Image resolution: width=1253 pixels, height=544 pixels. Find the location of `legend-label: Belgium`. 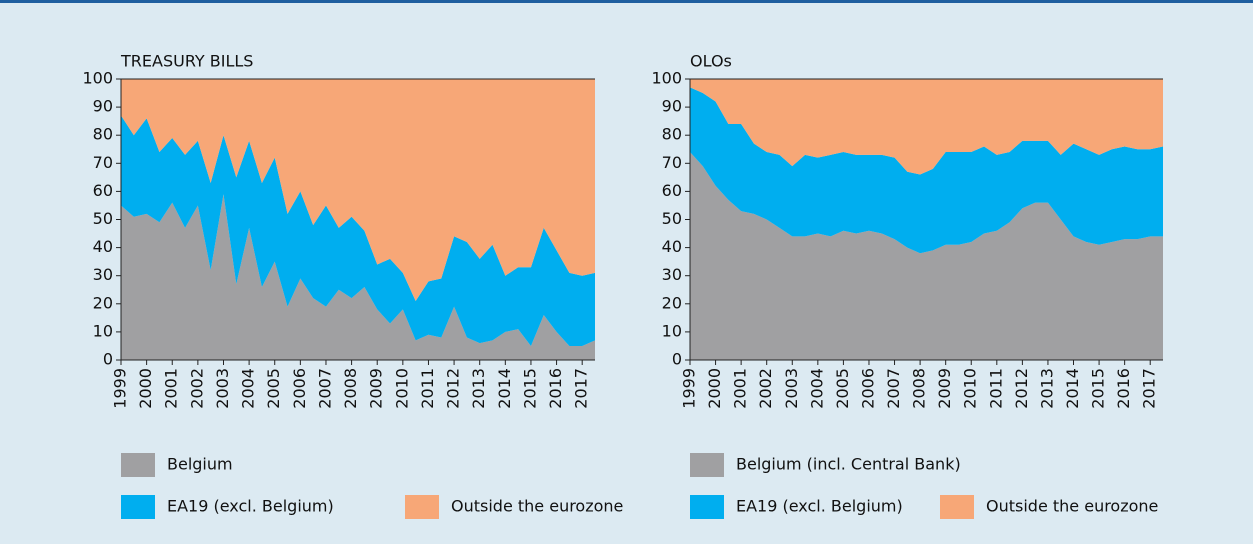

legend-label: Belgium is located at coordinates (200, 464).